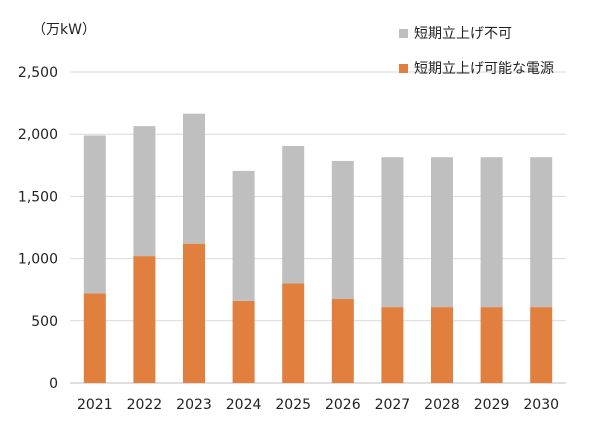 Image resolution: width=590 pixels, height=424 pixels. What do you see at coordinates (38, 135) in the screenshot?
I see `y-tick-label: 2,000` at bounding box center [38, 135].